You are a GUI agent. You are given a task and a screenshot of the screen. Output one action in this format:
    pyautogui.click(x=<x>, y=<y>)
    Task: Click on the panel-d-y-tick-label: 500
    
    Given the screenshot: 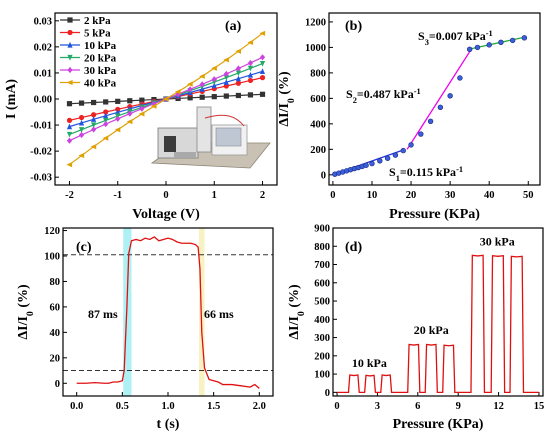 What is the action you would take?
    pyautogui.click(x=322, y=302)
    